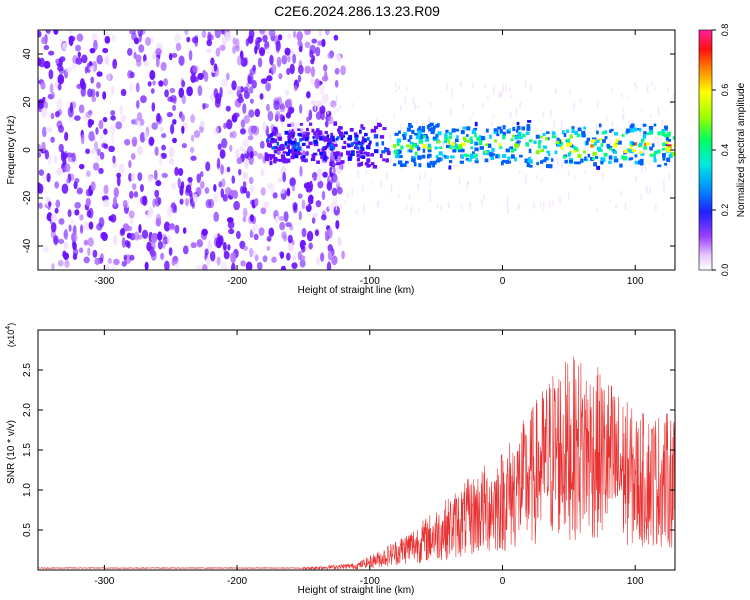 The height and width of the screenshot is (600, 750). Describe the element at coordinates (27, 54) in the screenshot. I see `y-tick-label: 40` at that location.